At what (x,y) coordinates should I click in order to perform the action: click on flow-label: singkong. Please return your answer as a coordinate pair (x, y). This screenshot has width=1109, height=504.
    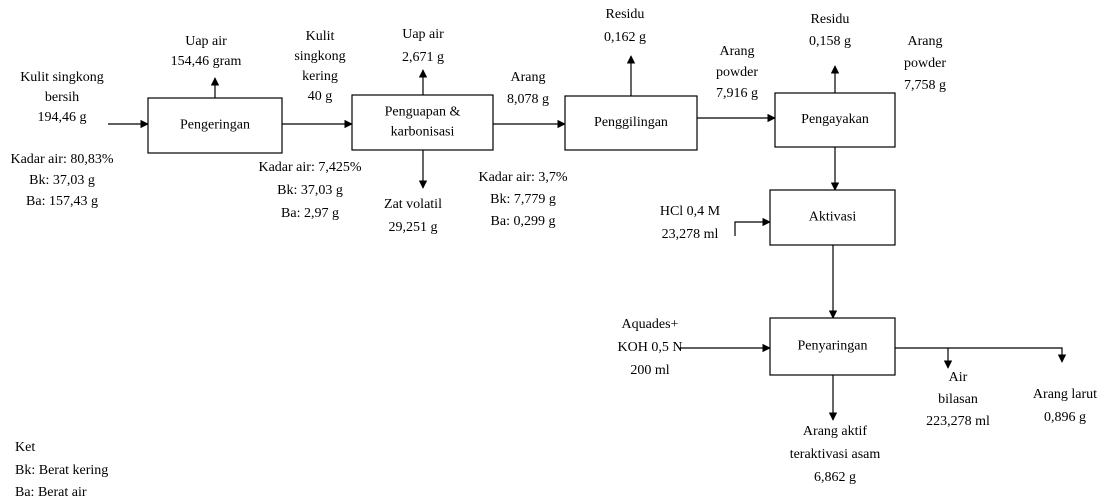
    Looking at the image, I should click on (319, 56).